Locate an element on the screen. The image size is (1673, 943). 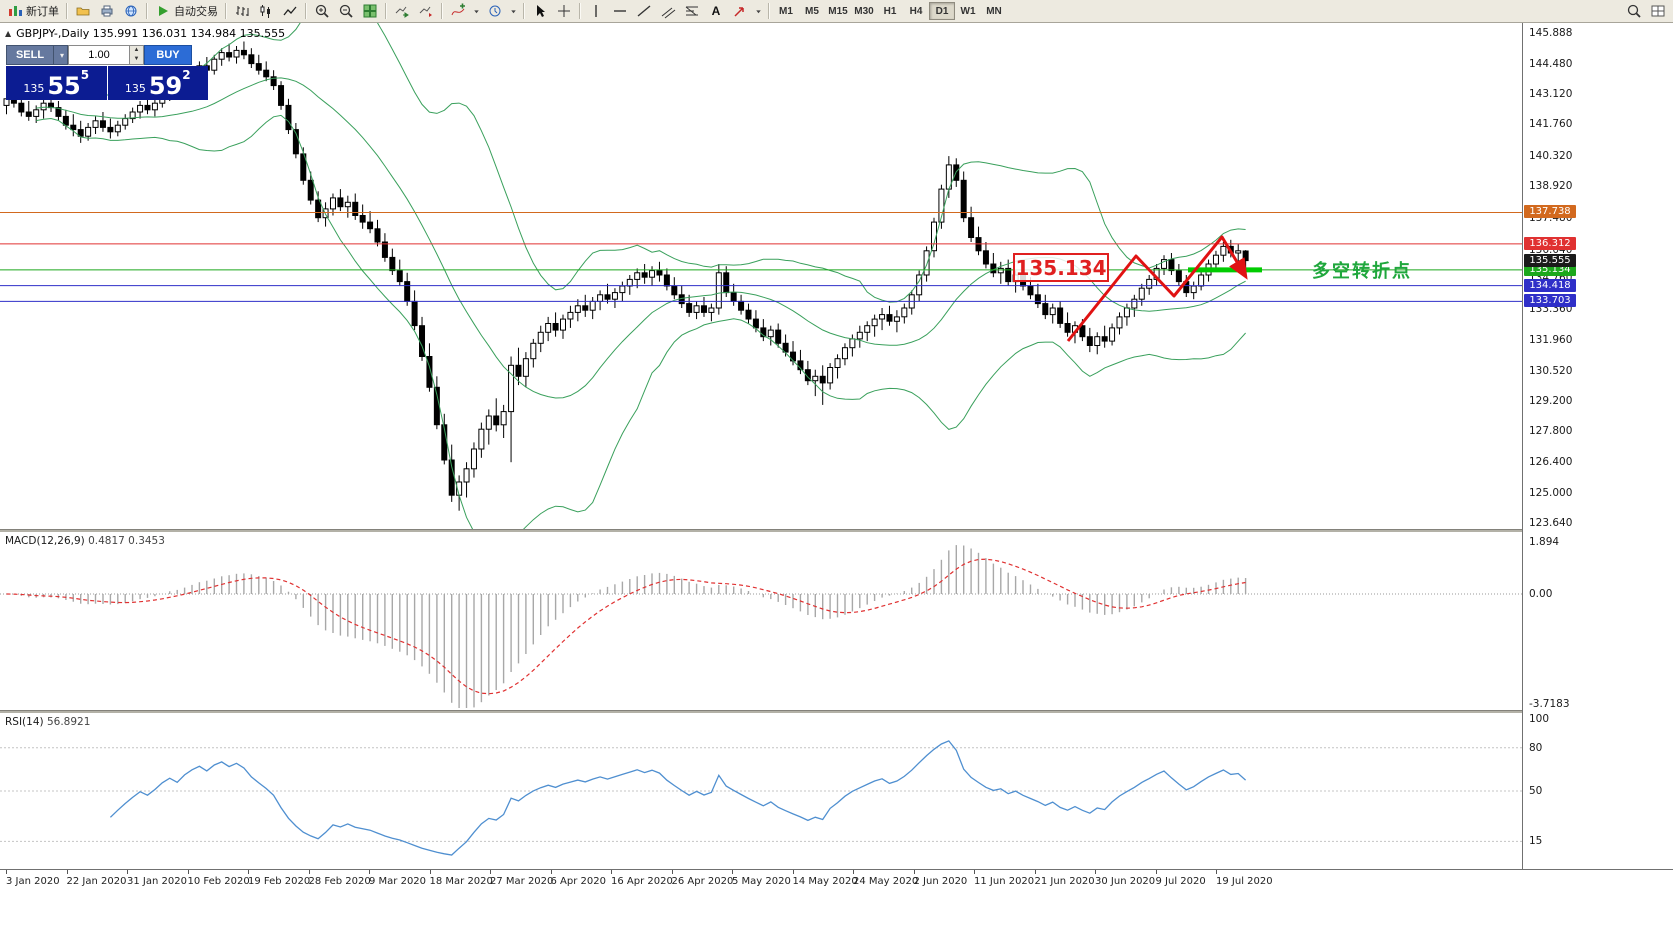
macd-axis-min: -3.7183 is located at coordinates (1549, 704).